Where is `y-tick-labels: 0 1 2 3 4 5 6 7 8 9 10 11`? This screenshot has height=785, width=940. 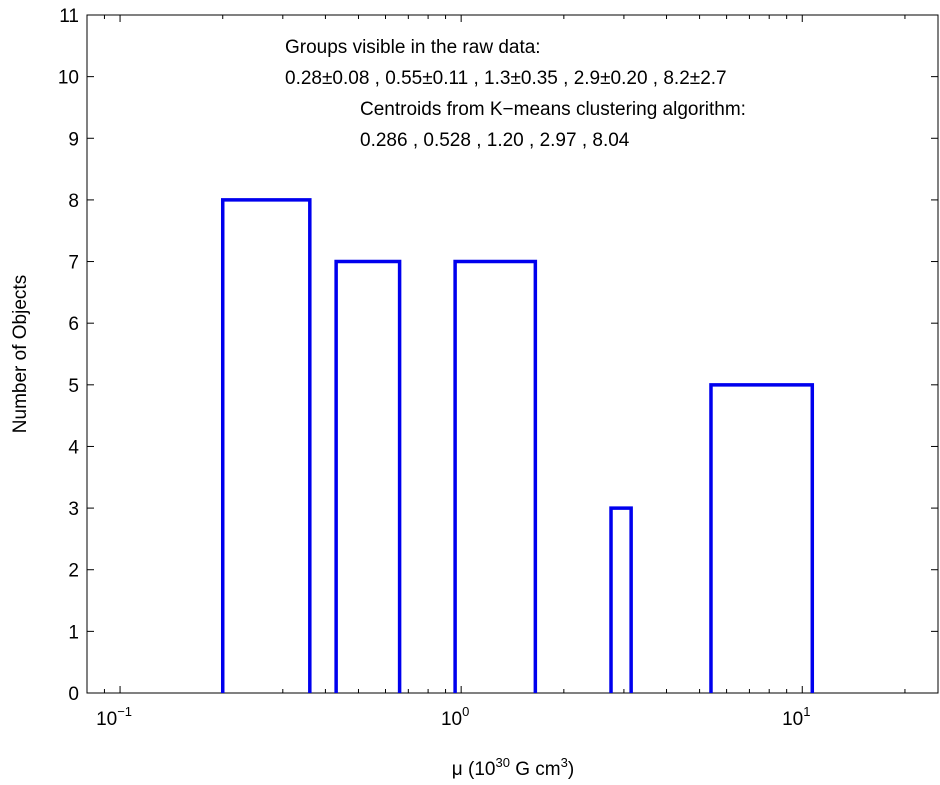 y-tick-labels: 0 1 2 3 4 5 6 7 8 9 10 11 is located at coordinates (69, 355).